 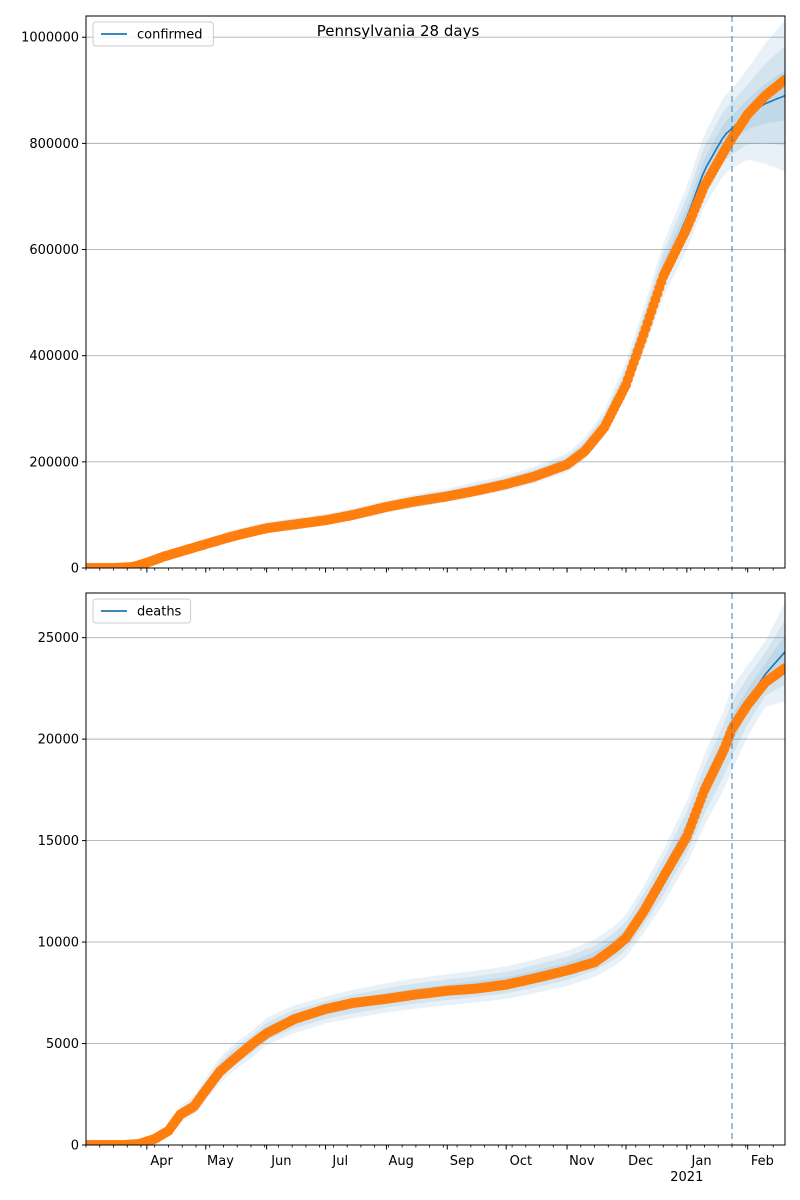 I want to click on x-tick-label: Jan, so click(x=701, y=1161).